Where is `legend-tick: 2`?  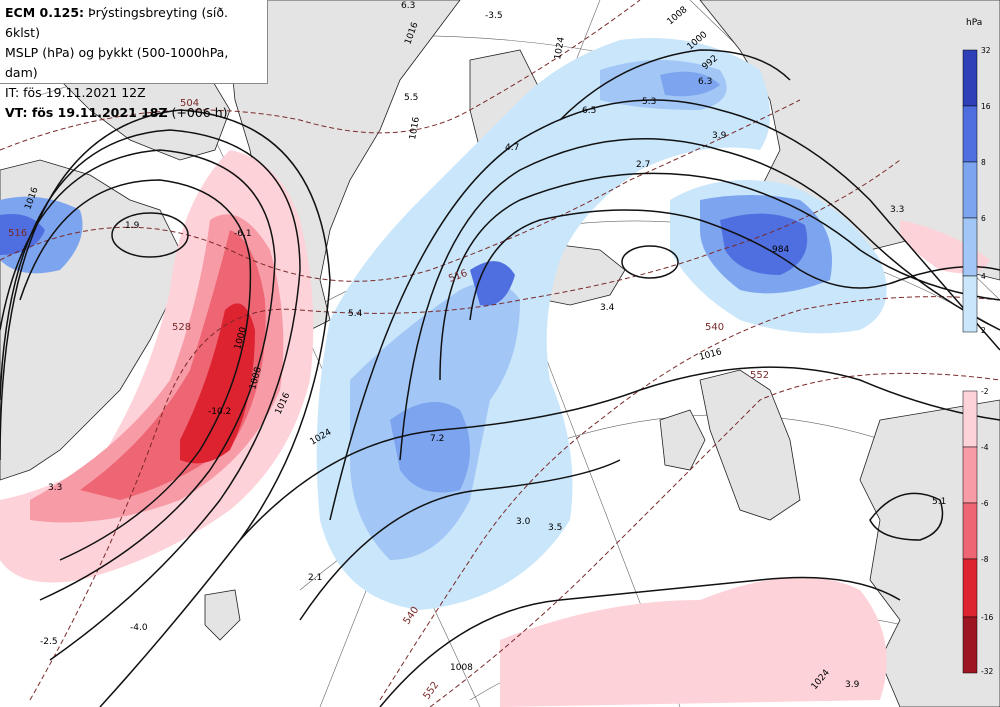
legend-tick: 2 is located at coordinates (983, 330).